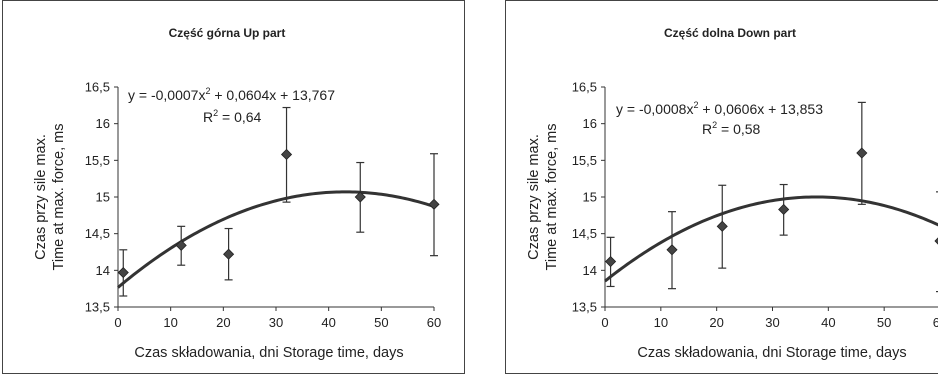  I want to click on trend-equation: y = -0,0008x2 + 0,0606x + 13,853, so click(719, 108).